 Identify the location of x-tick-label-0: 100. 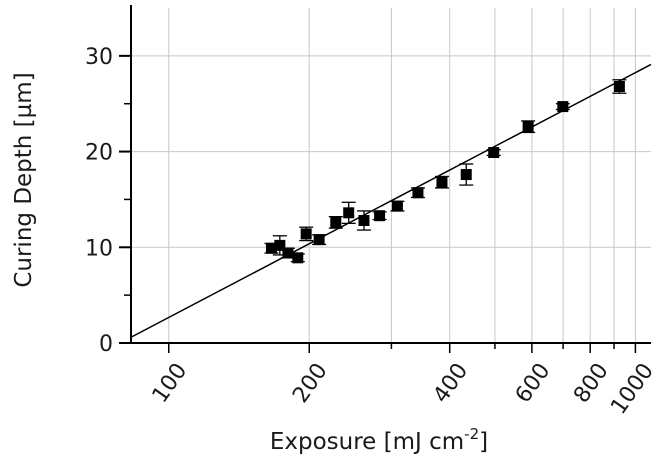
(170, 383).